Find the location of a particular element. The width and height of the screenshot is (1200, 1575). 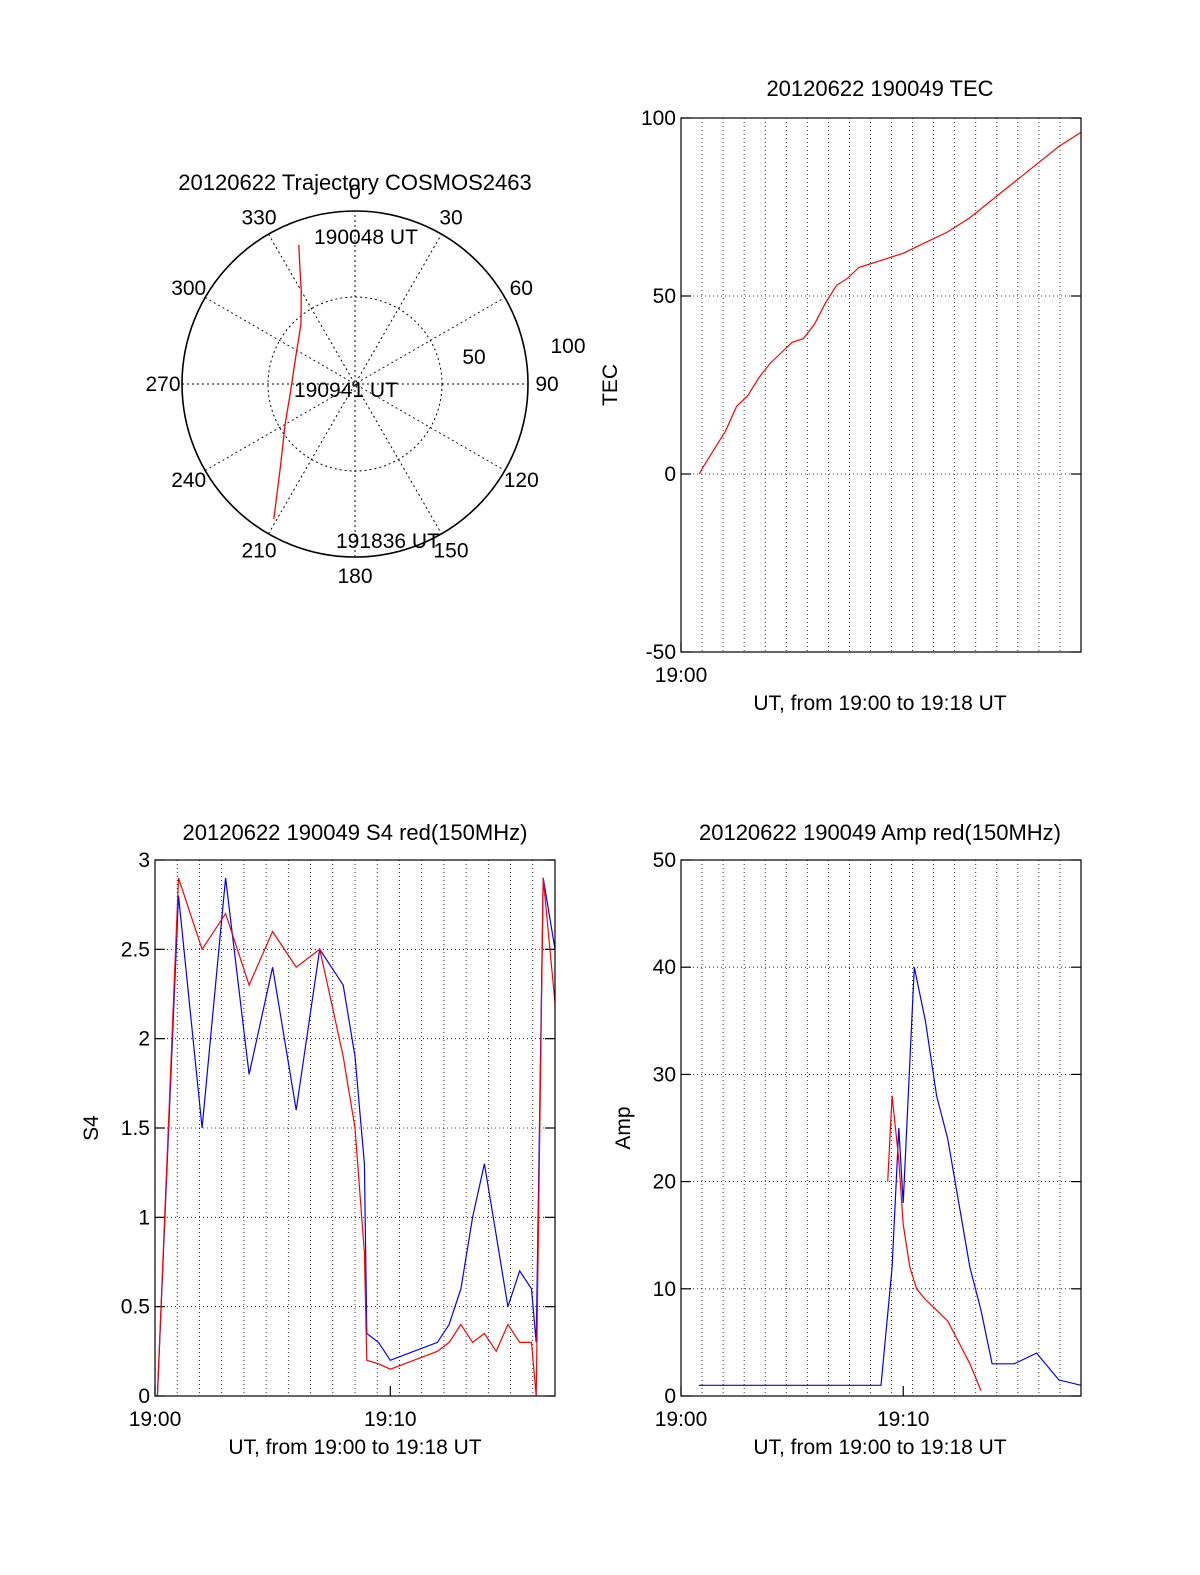

s4-x-ticks: 19:00 19:10 is located at coordinates (273, 1408).